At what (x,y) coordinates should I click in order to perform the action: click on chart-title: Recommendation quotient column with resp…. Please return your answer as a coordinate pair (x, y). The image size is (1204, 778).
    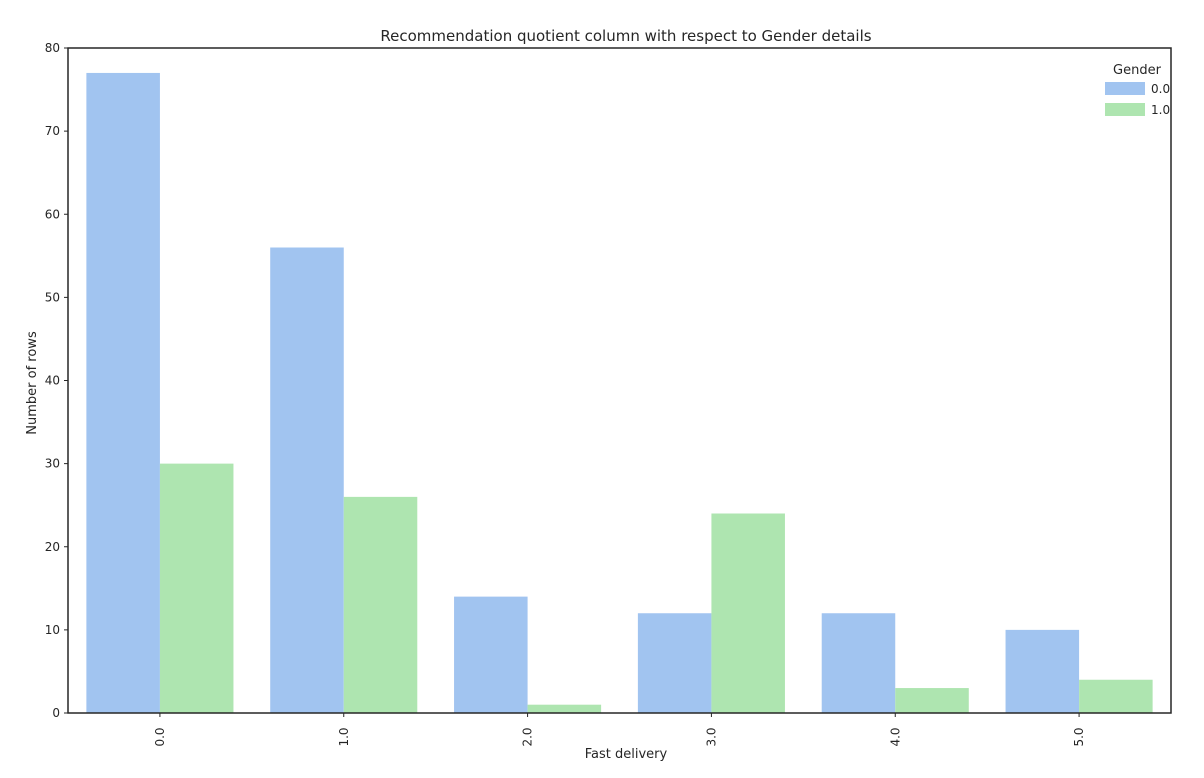
    Looking at the image, I should click on (625, 36).